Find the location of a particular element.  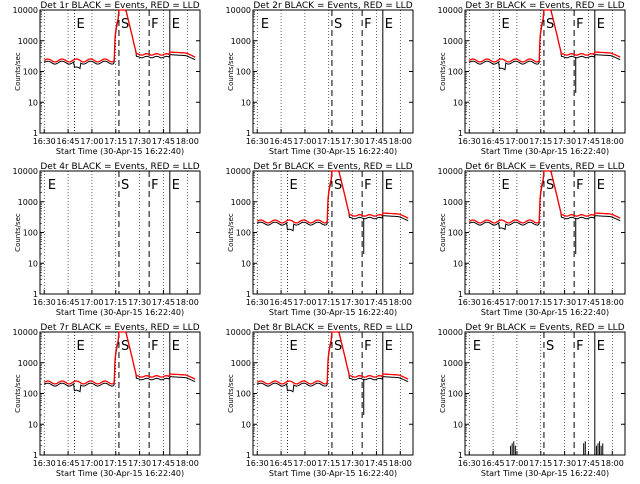

panel-title: Det 6r BLACK = Events, RED = LLD is located at coordinates (544, 167).